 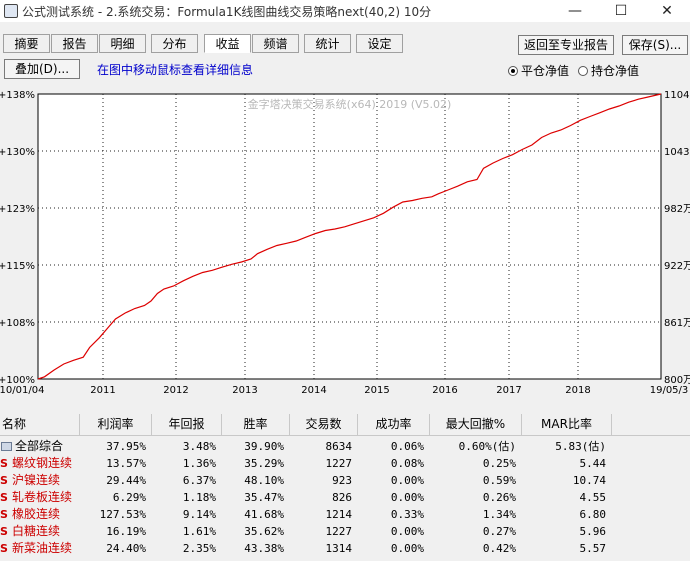 I want to click on radio-flat-label: 平仓净值, so click(x=545, y=71).